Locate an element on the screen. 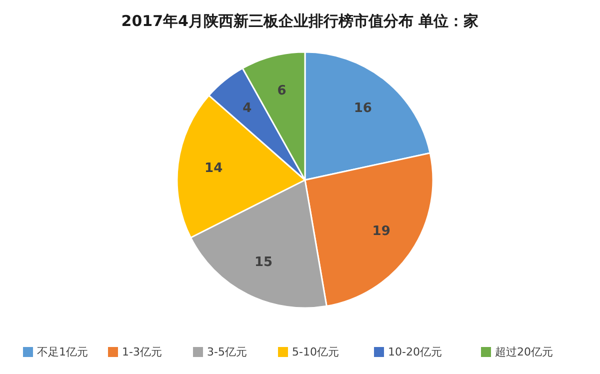 The width and height of the screenshot is (600, 374). legend-label: 3-5亿元 is located at coordinates (227, 352).